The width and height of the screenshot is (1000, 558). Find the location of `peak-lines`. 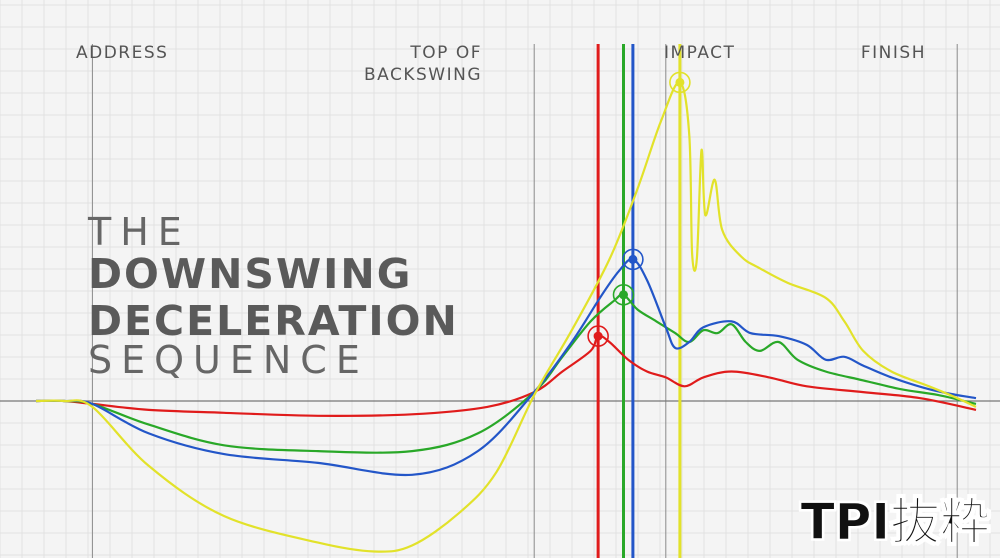

peak-lines is located at coordinates (639, 301).